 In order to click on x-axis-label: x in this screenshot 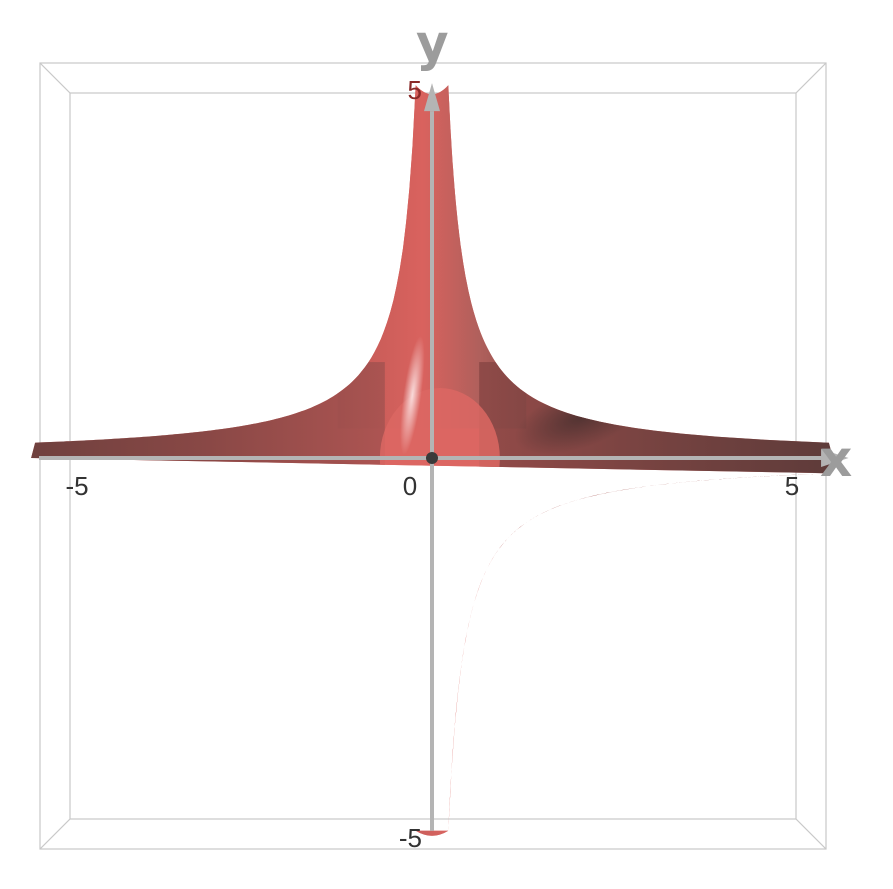, I will do `click(836, 459)`.